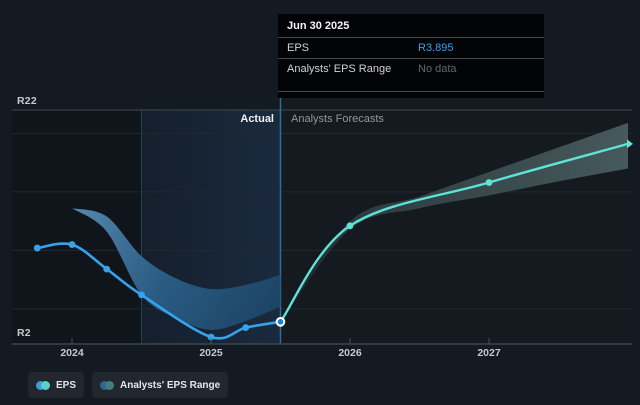 This screenshot has width=640, height=405. I want to click on x-tick-label-2024: 2024, so click(72, 353).